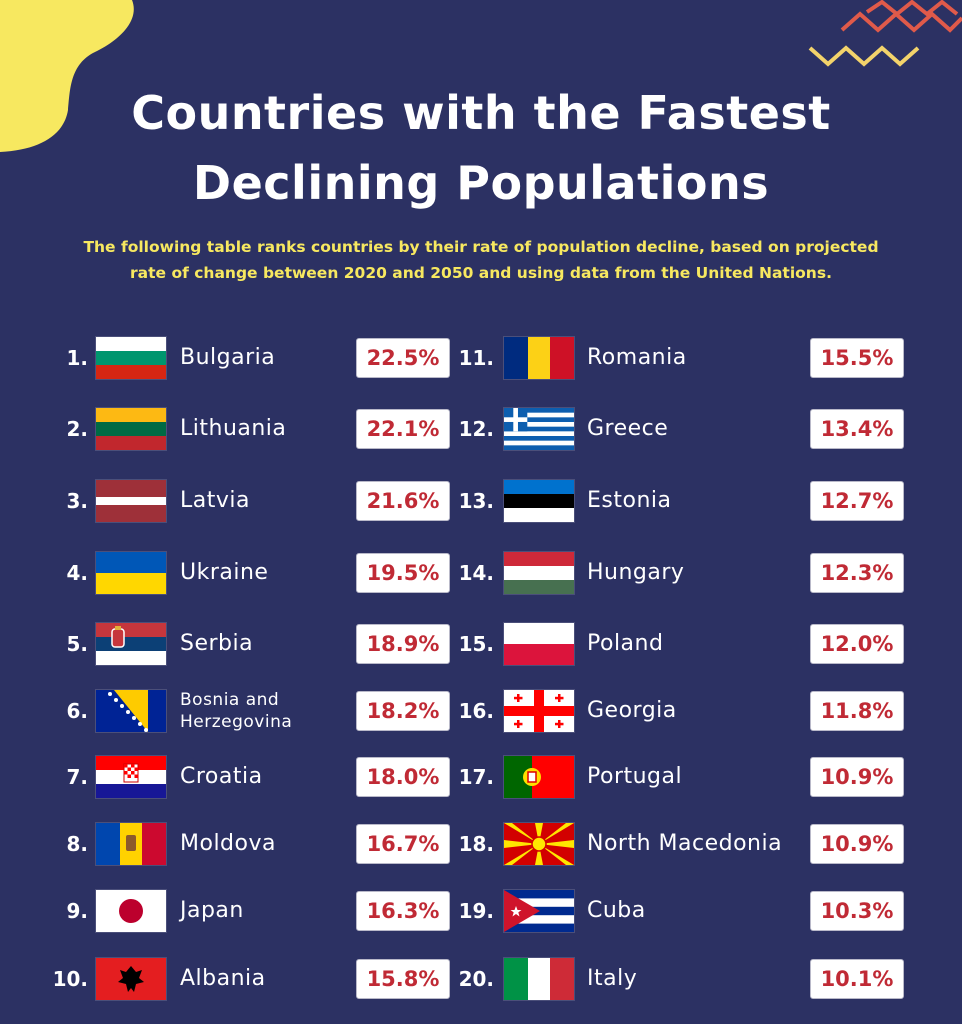  What do you see at coordinates (857, 501) in the screenshot?
I see `decline-value: 12.7%` at bounding box center [857, 501].